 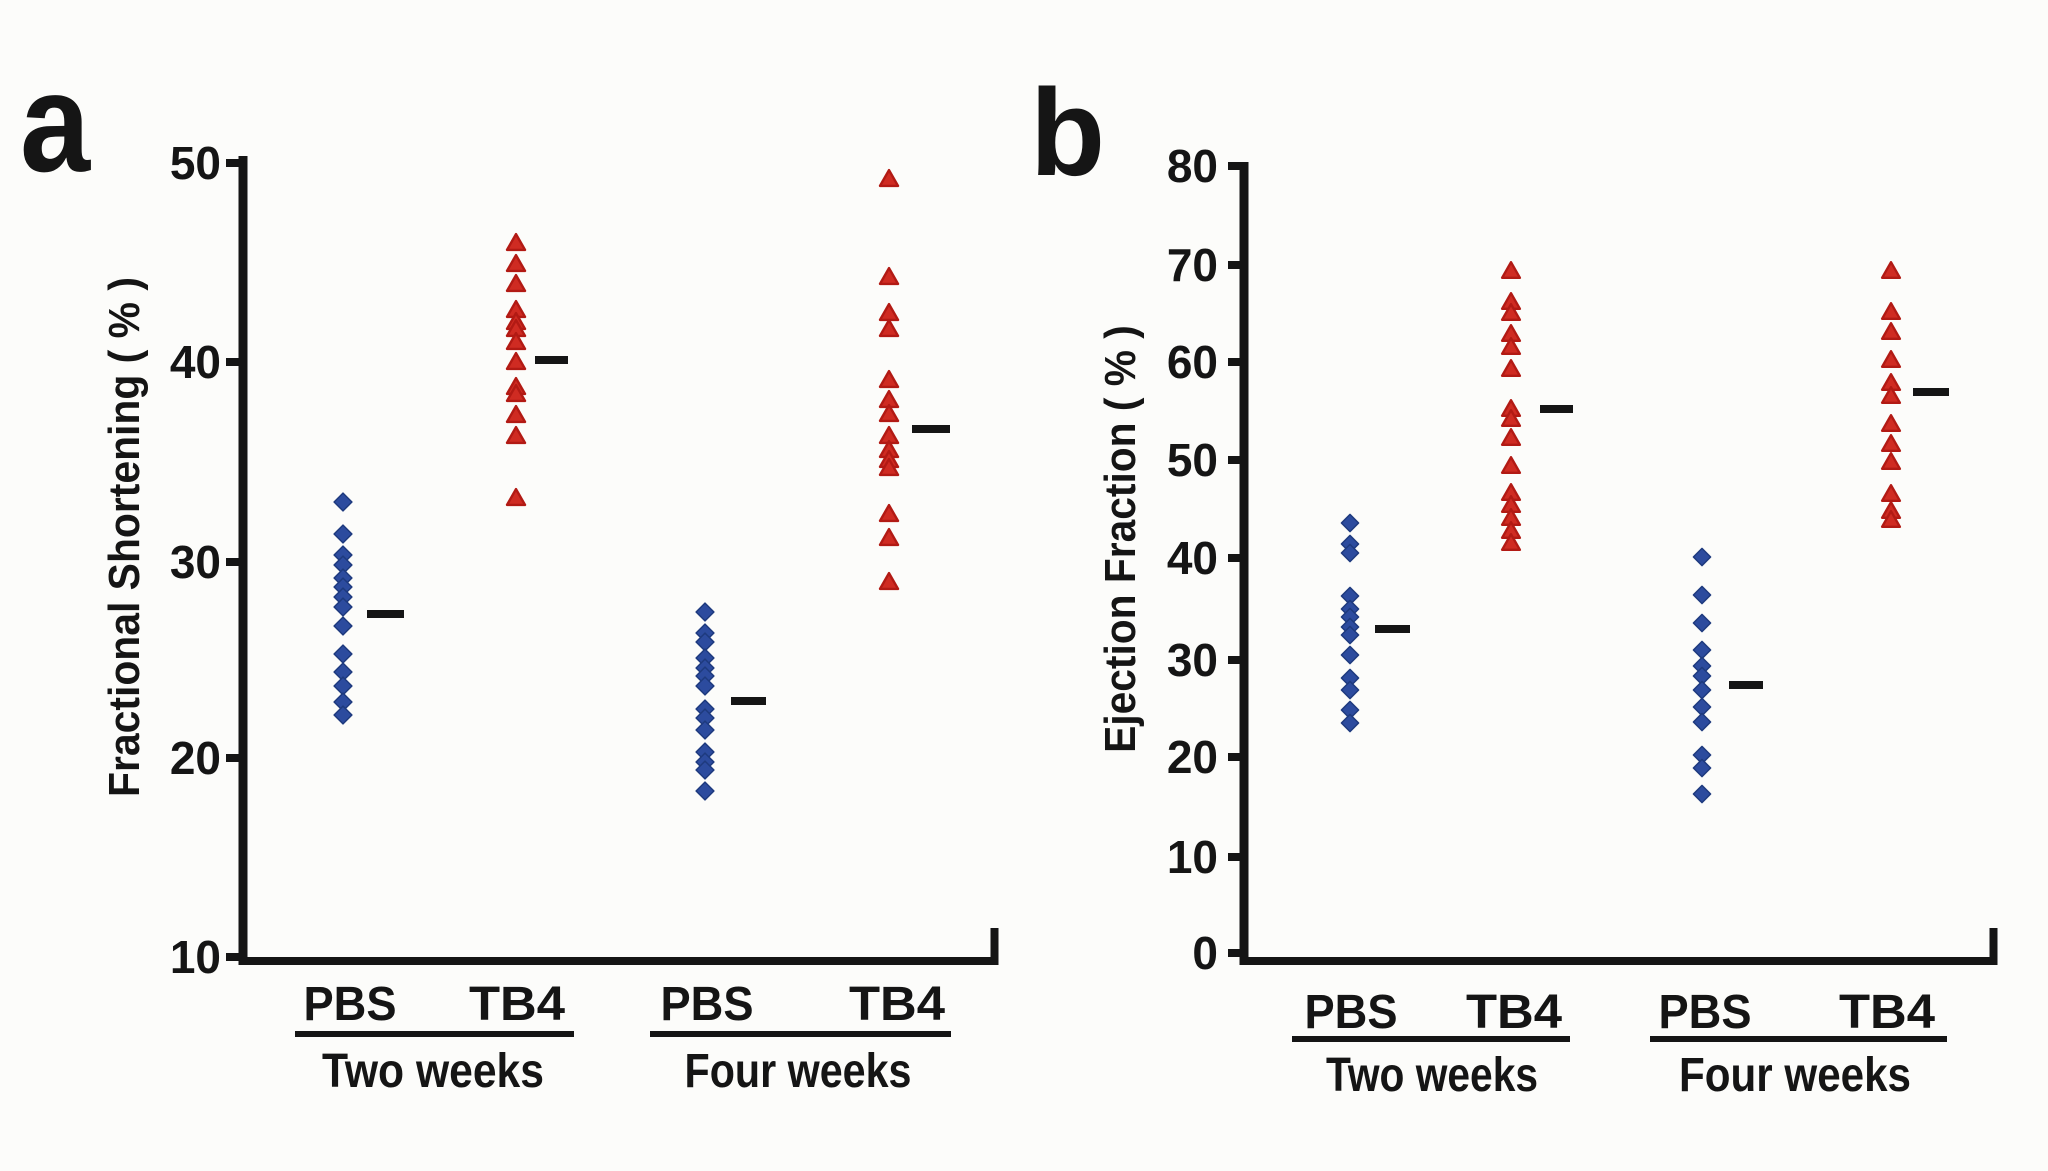 What do you see at coordinates (1192, 362) in the screenshot?
I see `svg-text: 60` at bounding box center [1192, 362].